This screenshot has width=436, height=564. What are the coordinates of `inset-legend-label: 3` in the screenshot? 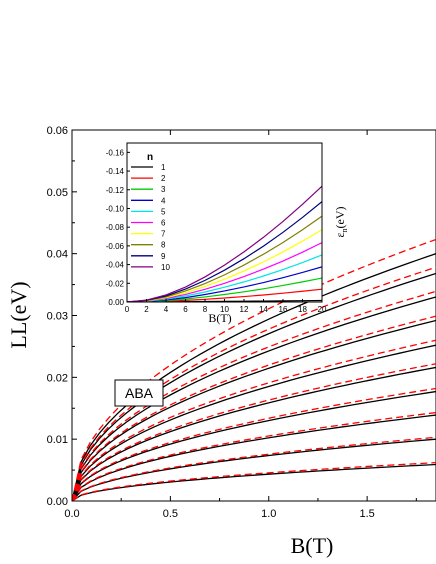 It's located at (163, 189).